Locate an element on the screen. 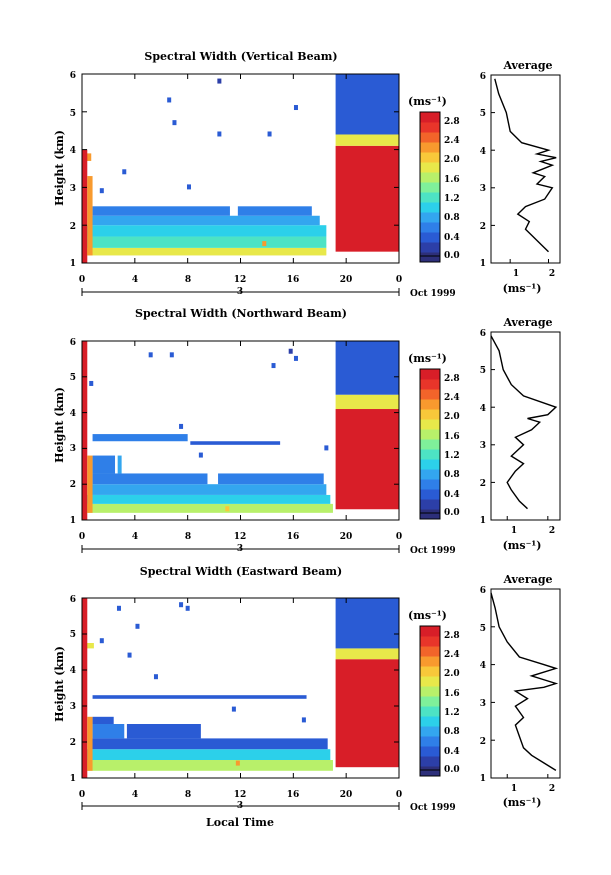  colorbar-tick: 0.8 is located at coordinates (452, 732).